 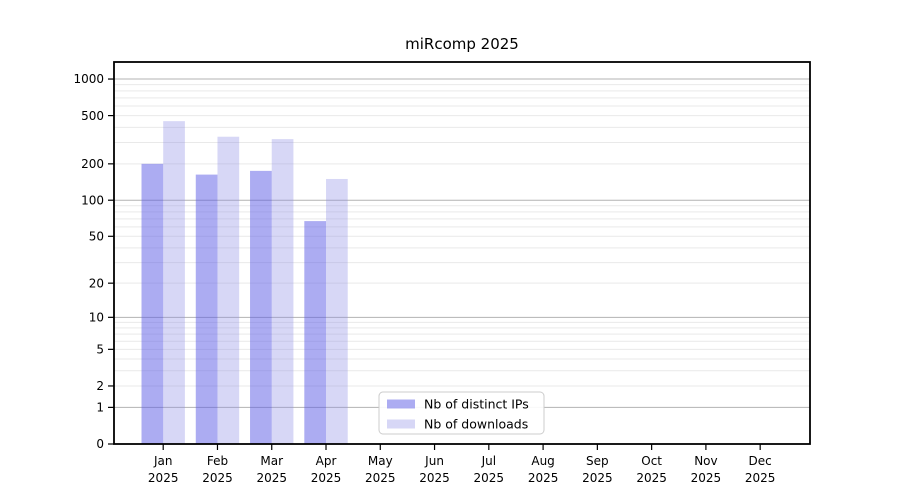 What do you see at coordinates (100, 444) in the screenshot?
I see `y-tick-label: 0` at bounding box center [100, 444].